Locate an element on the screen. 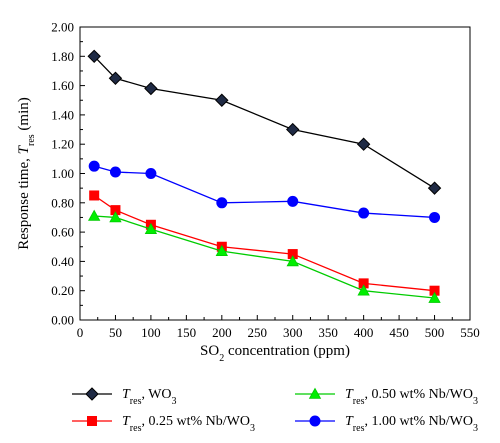  y-axis-title: Response time, Tres (min) is located at coordinates (26, 173).